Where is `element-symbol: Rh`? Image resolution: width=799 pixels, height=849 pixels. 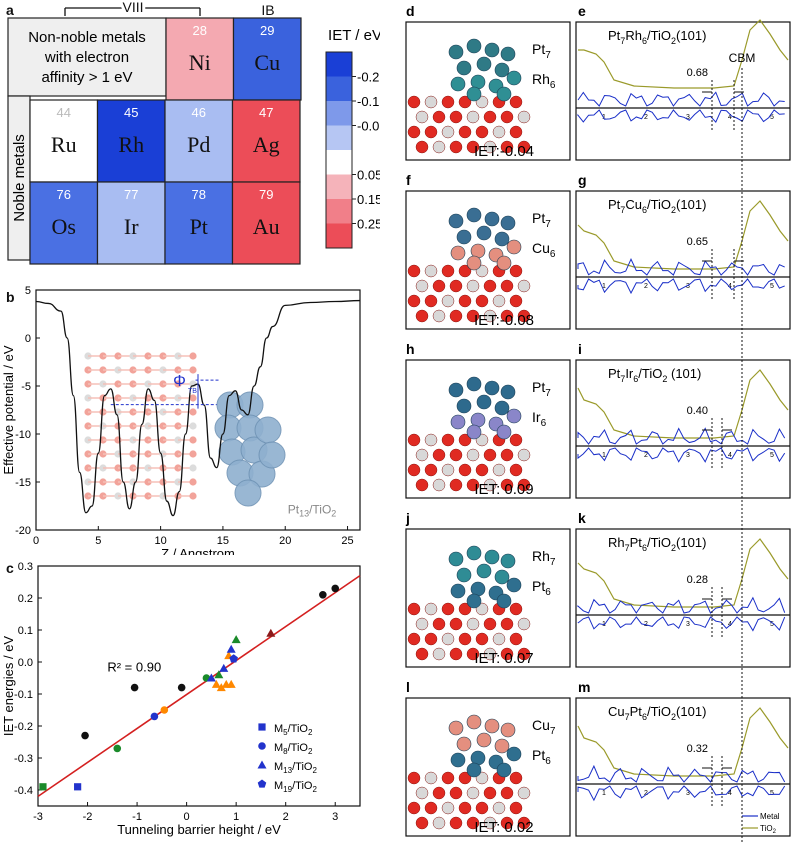 element-symbol: Rh is located at coordinates (131, 144).